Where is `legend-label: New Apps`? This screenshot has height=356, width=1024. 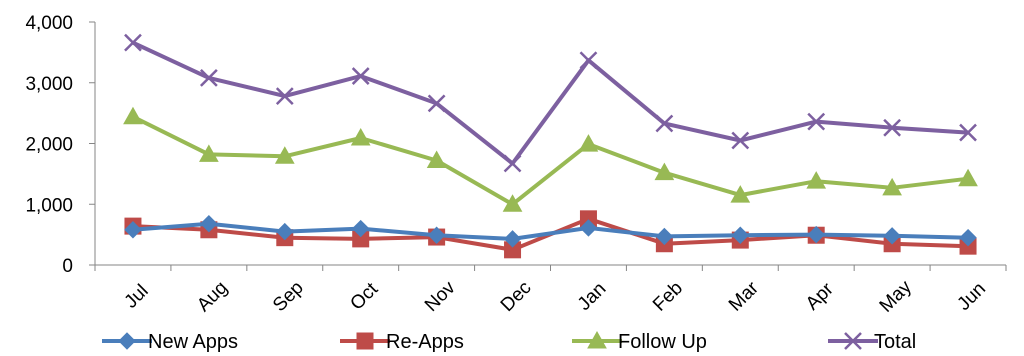 legend-label: New Apps is located at coordinates (193, 342).